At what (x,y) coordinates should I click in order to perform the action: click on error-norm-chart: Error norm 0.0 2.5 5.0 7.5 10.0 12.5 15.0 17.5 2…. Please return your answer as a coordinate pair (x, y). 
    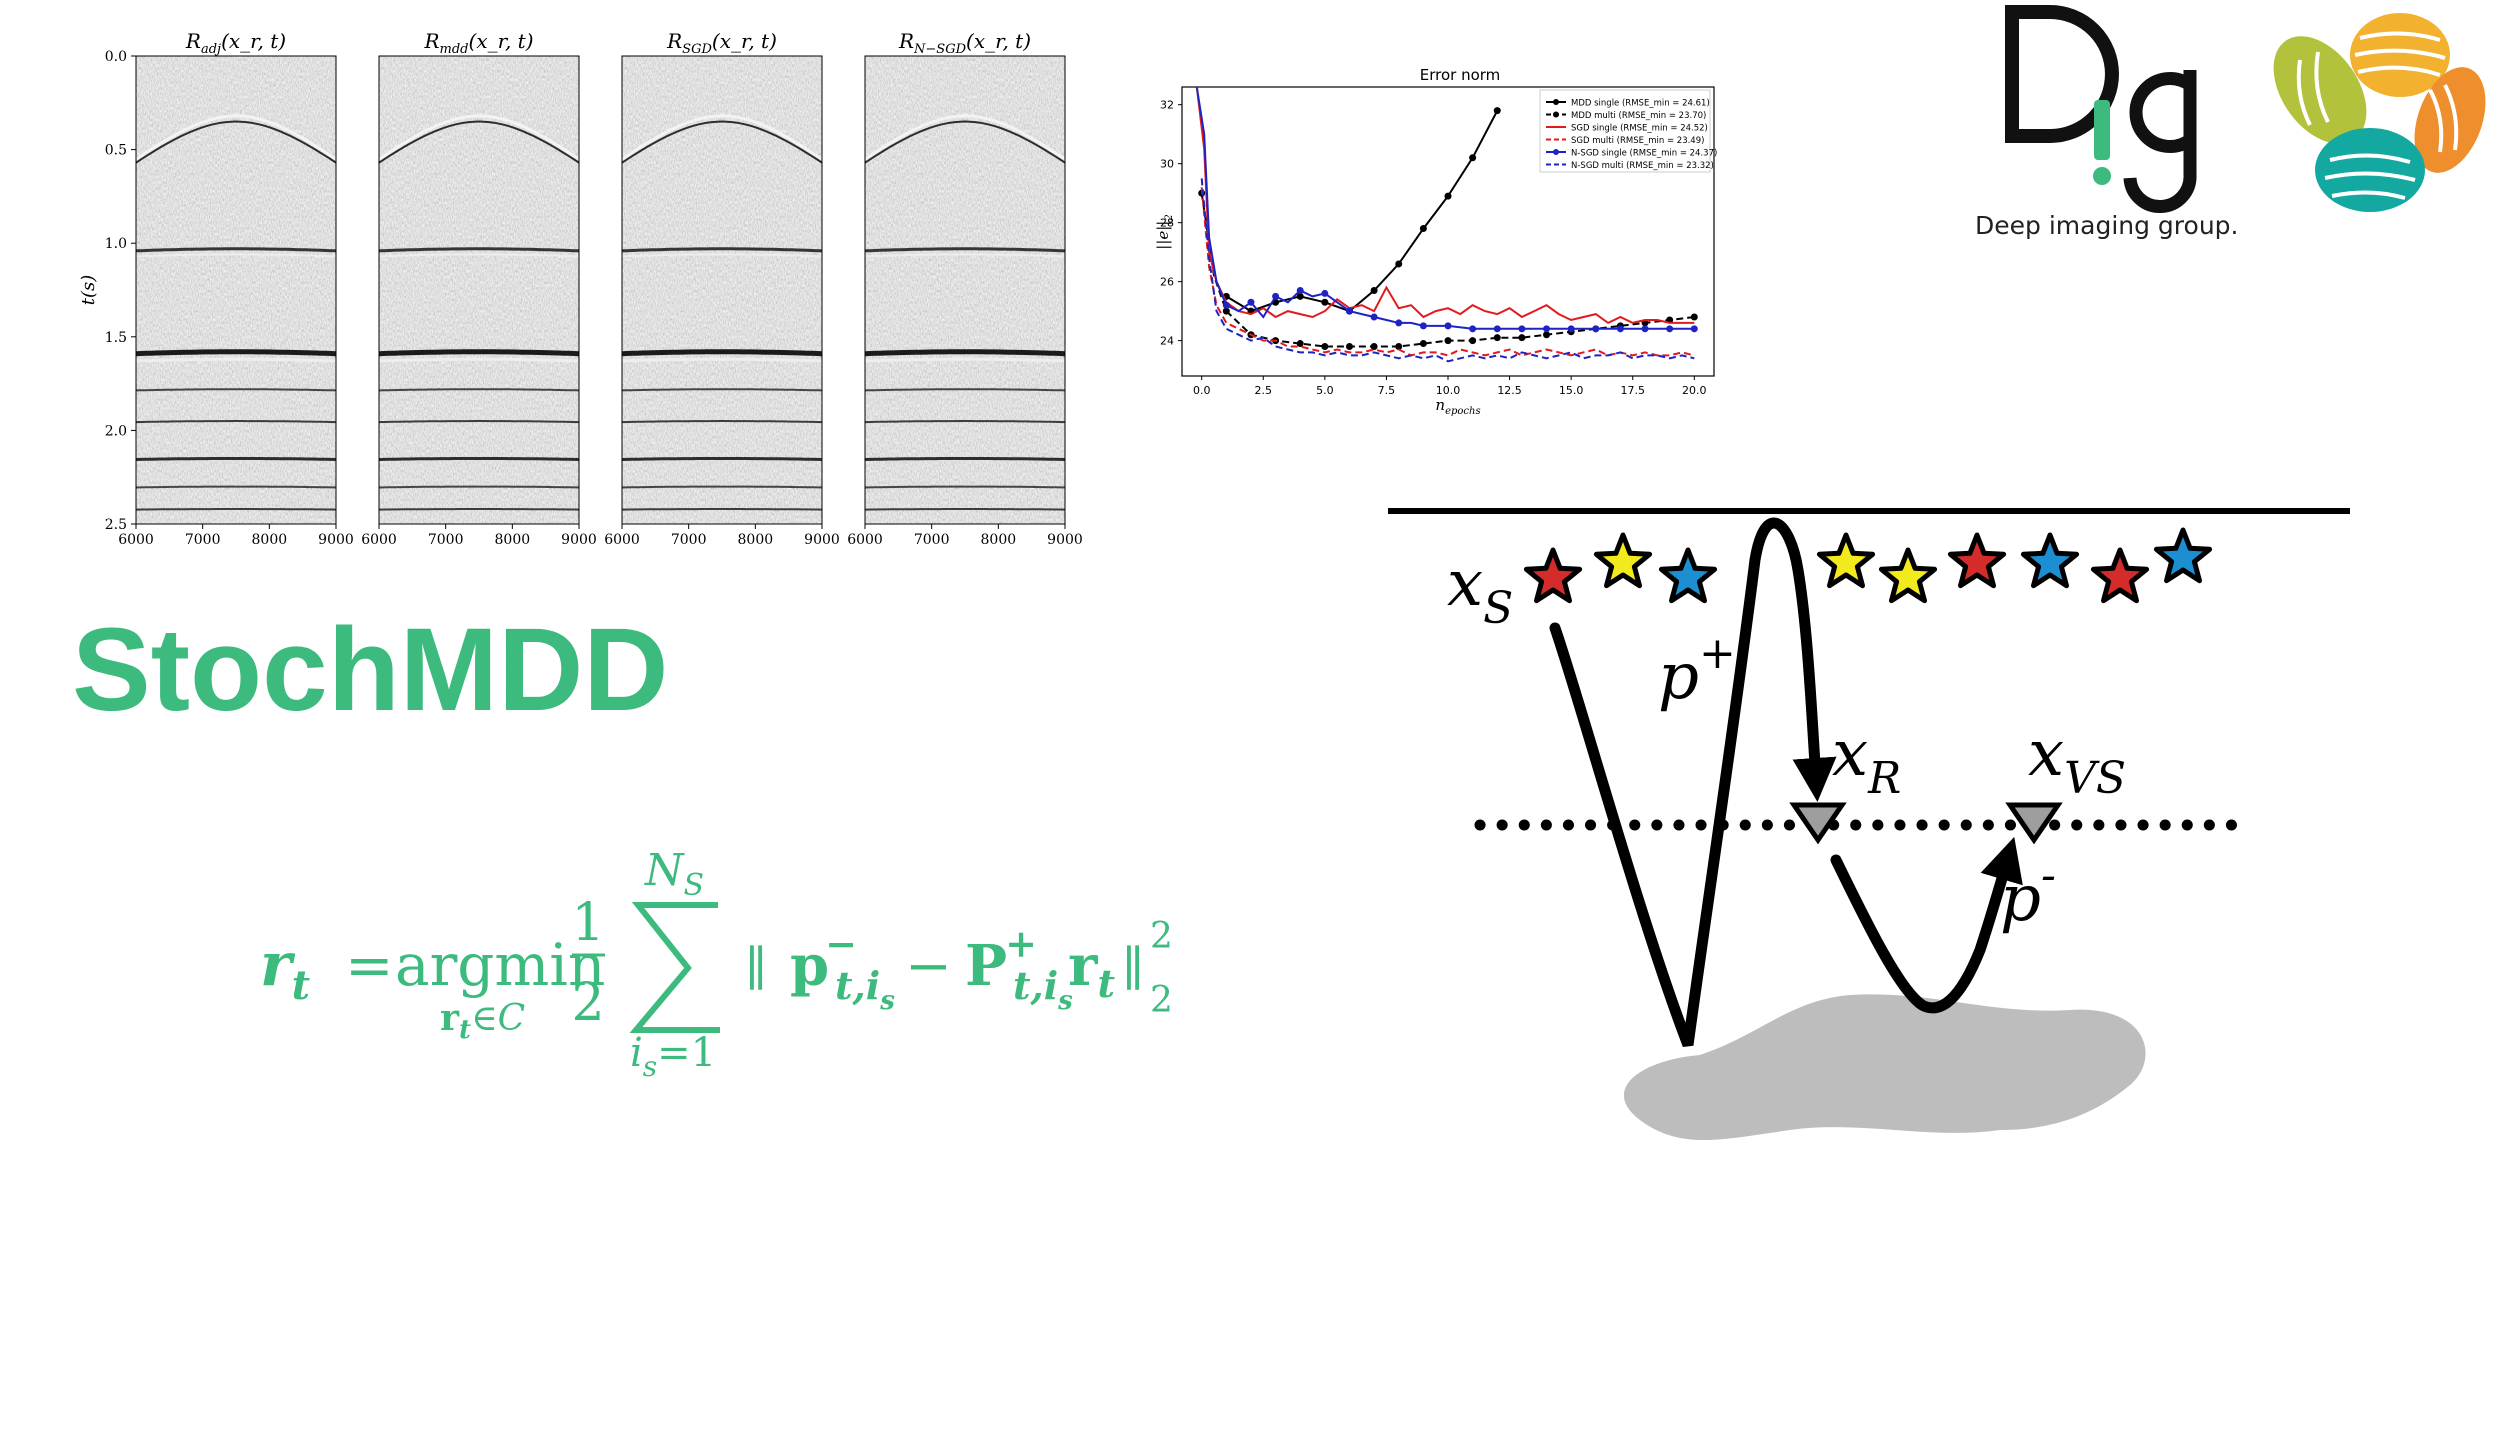
    Looking at the image, I should click on (1435, 241).